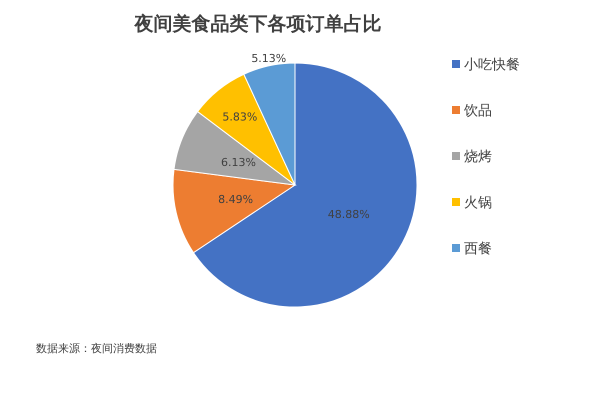  I want to click on data-label: 48.88%, so click(349, 214).